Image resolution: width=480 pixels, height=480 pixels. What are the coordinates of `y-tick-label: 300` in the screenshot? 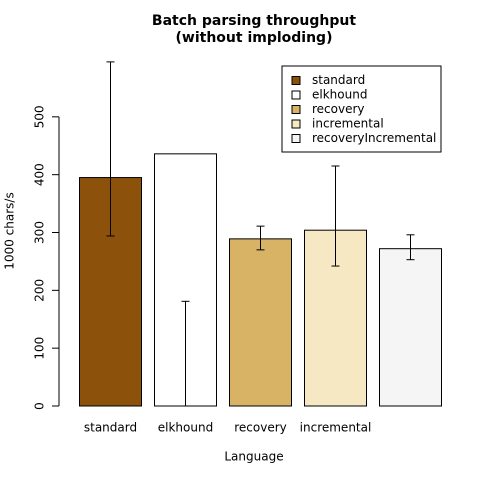 It's located at (40, 232).